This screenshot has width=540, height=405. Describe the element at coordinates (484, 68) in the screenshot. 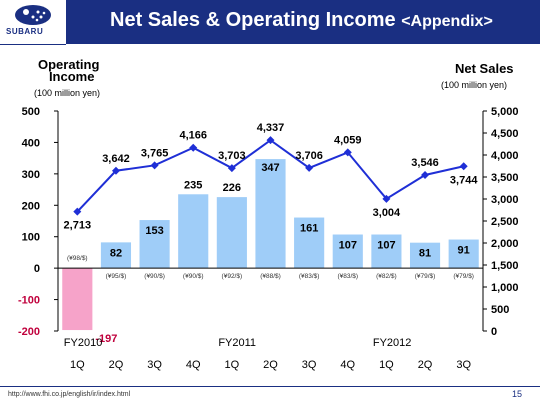

I see `right-axis-title: Net Sales` at that location.